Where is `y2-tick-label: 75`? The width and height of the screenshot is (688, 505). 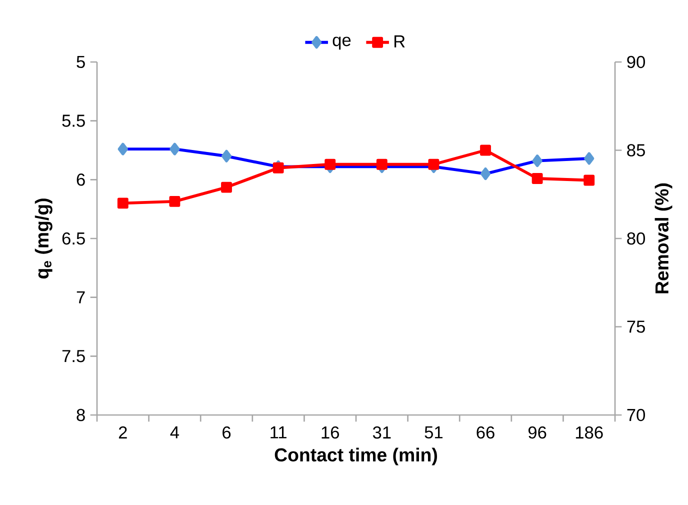
y2-tick-label: 75 is located at coordinates (636, 326).